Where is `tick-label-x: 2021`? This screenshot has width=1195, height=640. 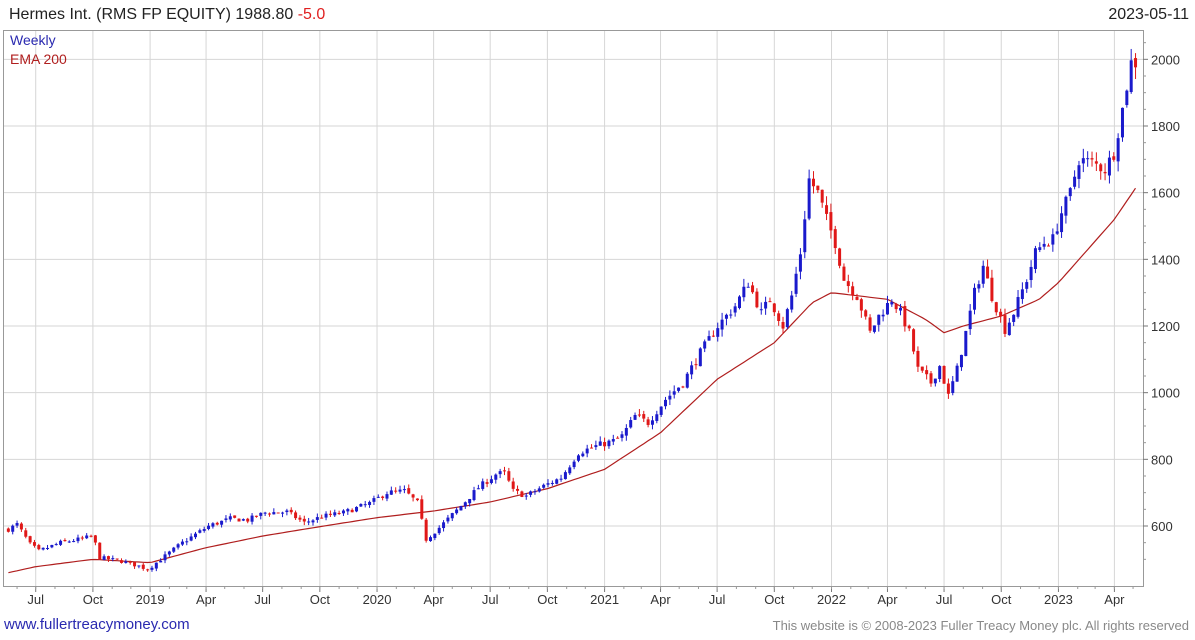
tick-label-x: 2021 is located at coordinates (604, 599).